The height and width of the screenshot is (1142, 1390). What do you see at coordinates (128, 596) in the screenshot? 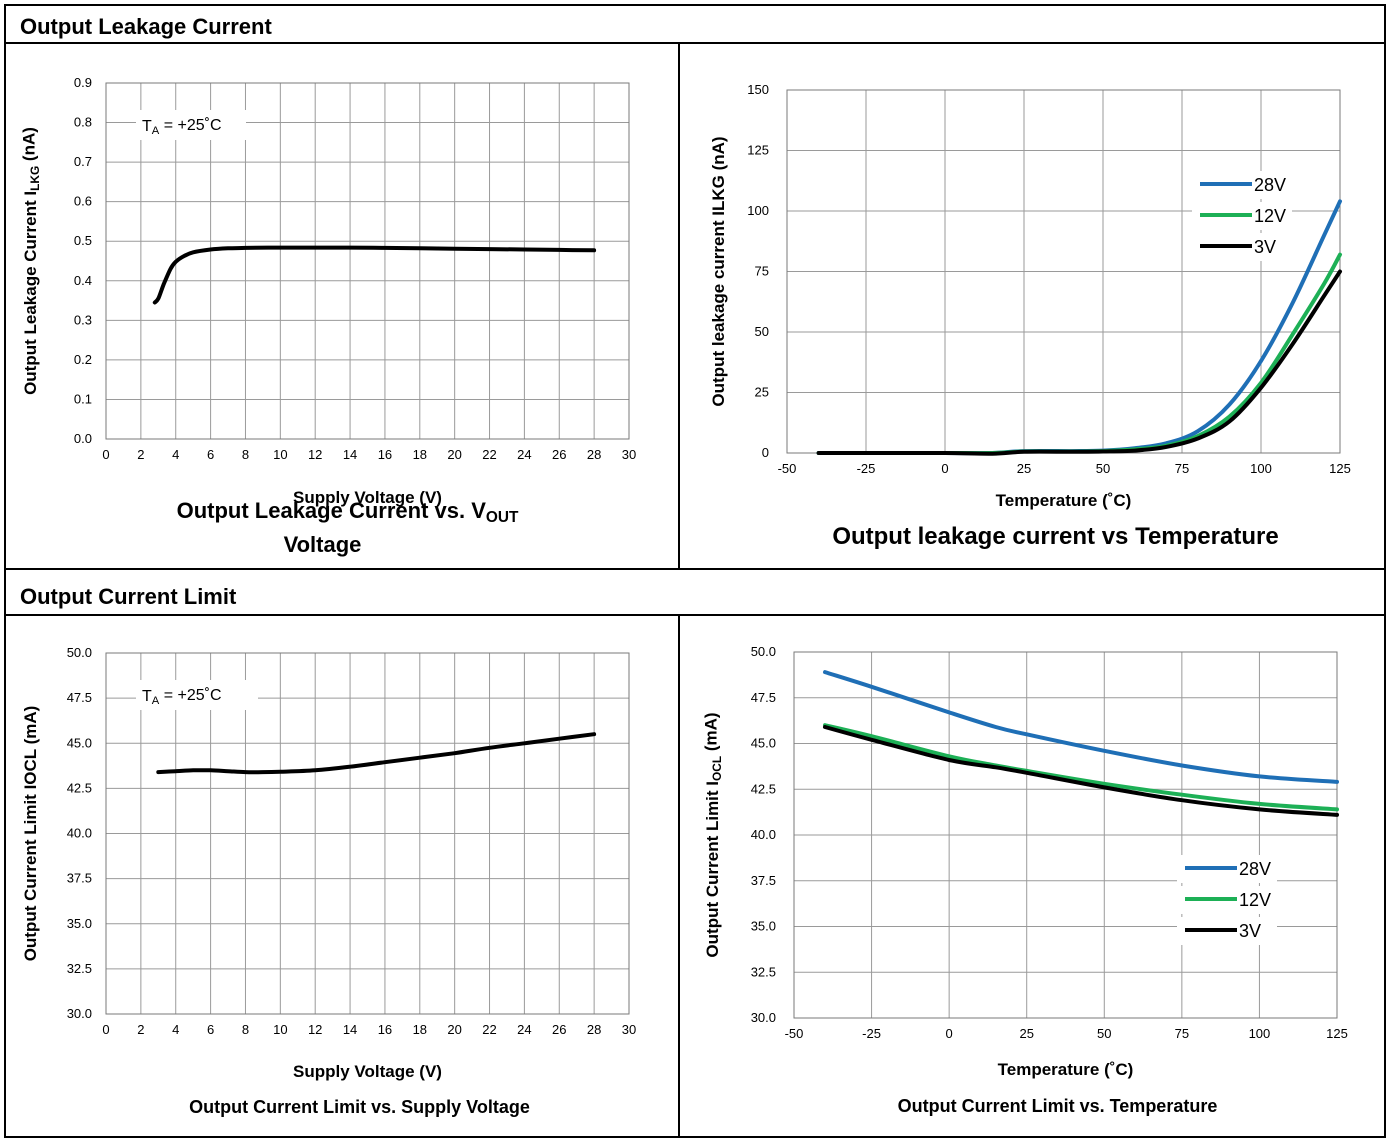
I see `section-title-current-limit: Output Current Limit` at bounding box center [128, 596].